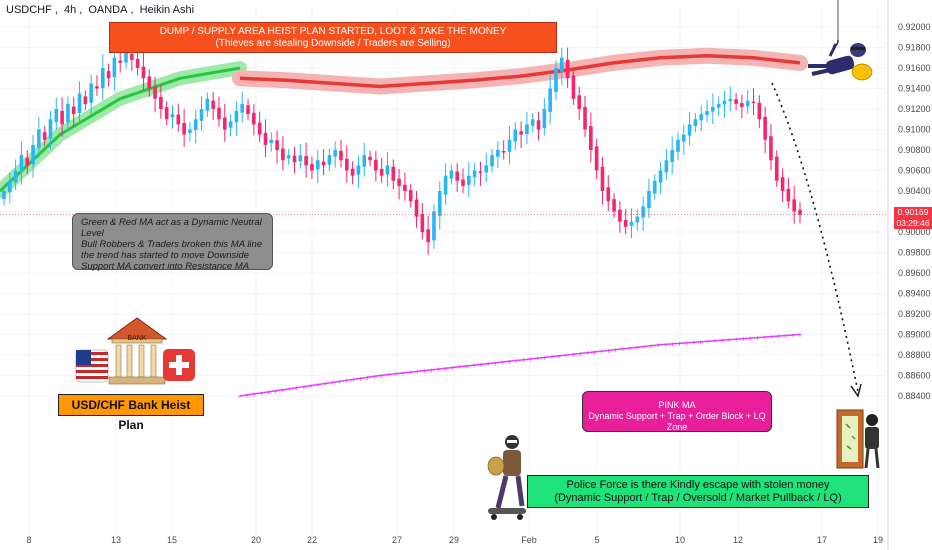 The width and height of the screenshot is (932, 550). Describe the element at coordinates (28, 540) in the screenshot. I see `x-tick-label: 8` at that location.